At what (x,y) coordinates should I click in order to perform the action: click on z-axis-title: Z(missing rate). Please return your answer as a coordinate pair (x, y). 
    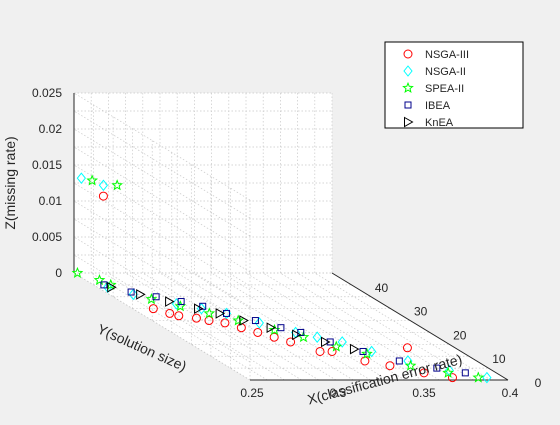
    Looking at the image, I should click on (10, 182).